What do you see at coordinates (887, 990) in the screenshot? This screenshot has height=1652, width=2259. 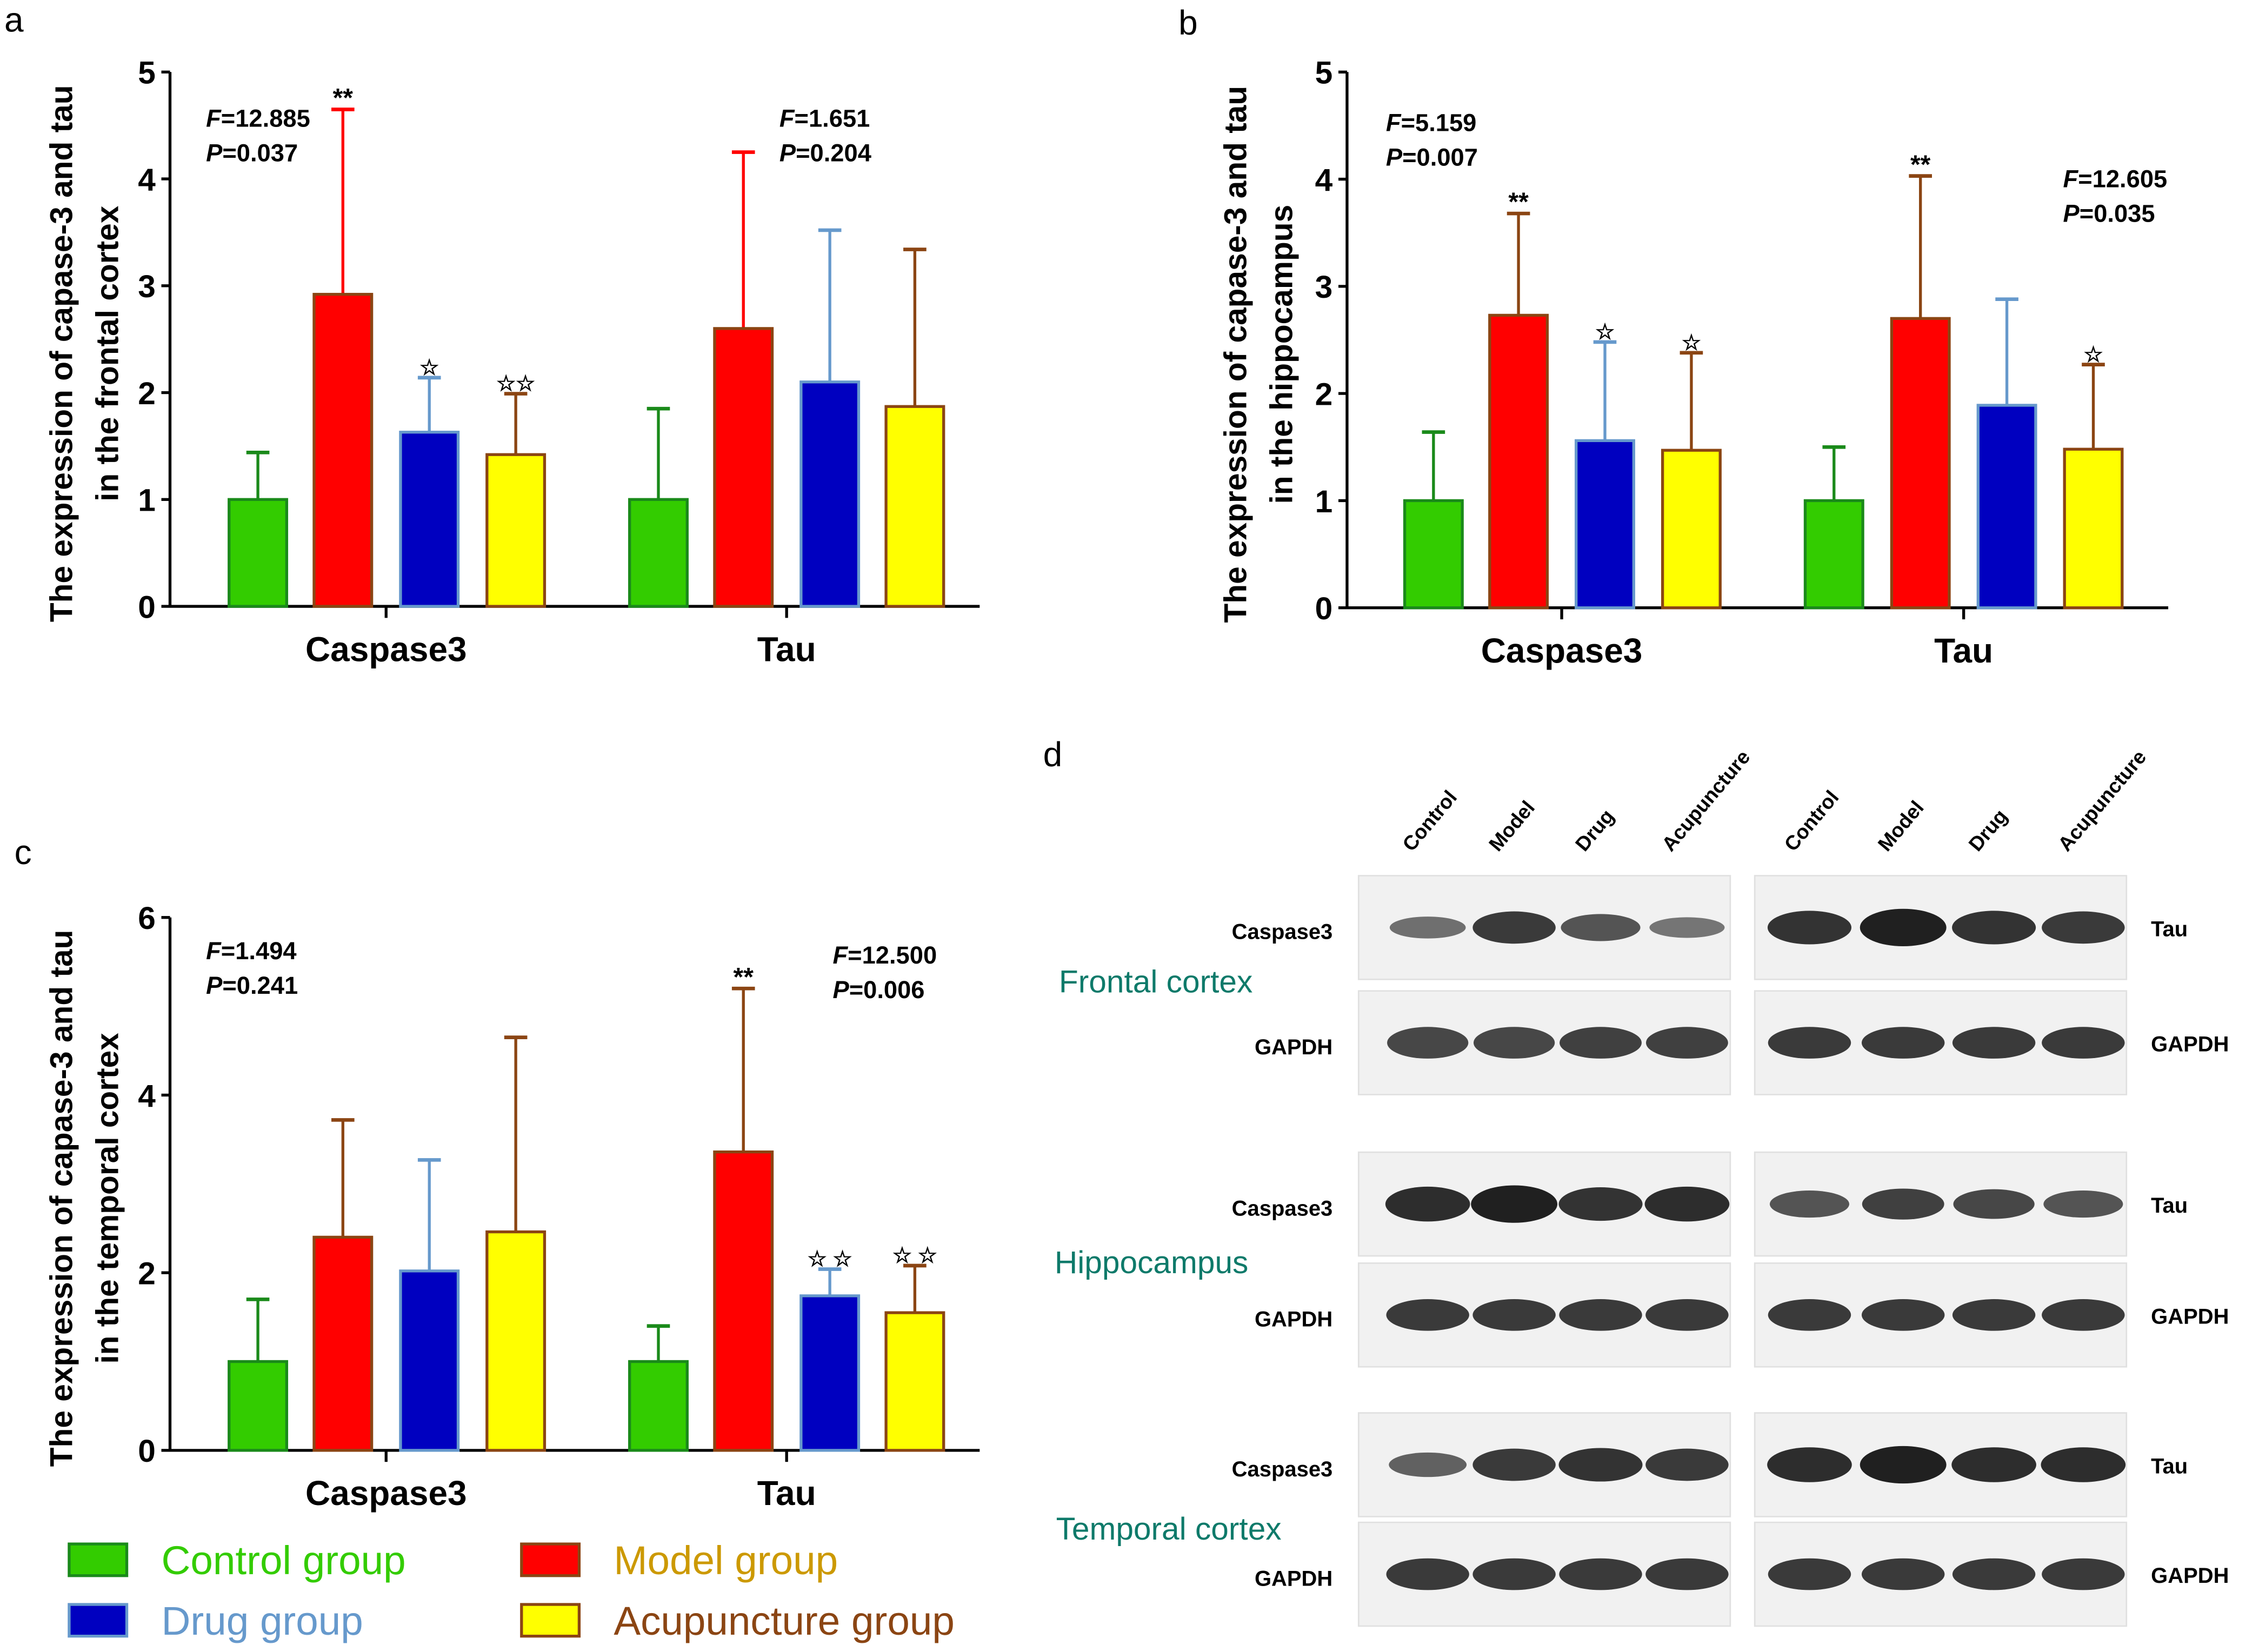 I see `p-value-number: =0.006` at bounding box center [887, 990].